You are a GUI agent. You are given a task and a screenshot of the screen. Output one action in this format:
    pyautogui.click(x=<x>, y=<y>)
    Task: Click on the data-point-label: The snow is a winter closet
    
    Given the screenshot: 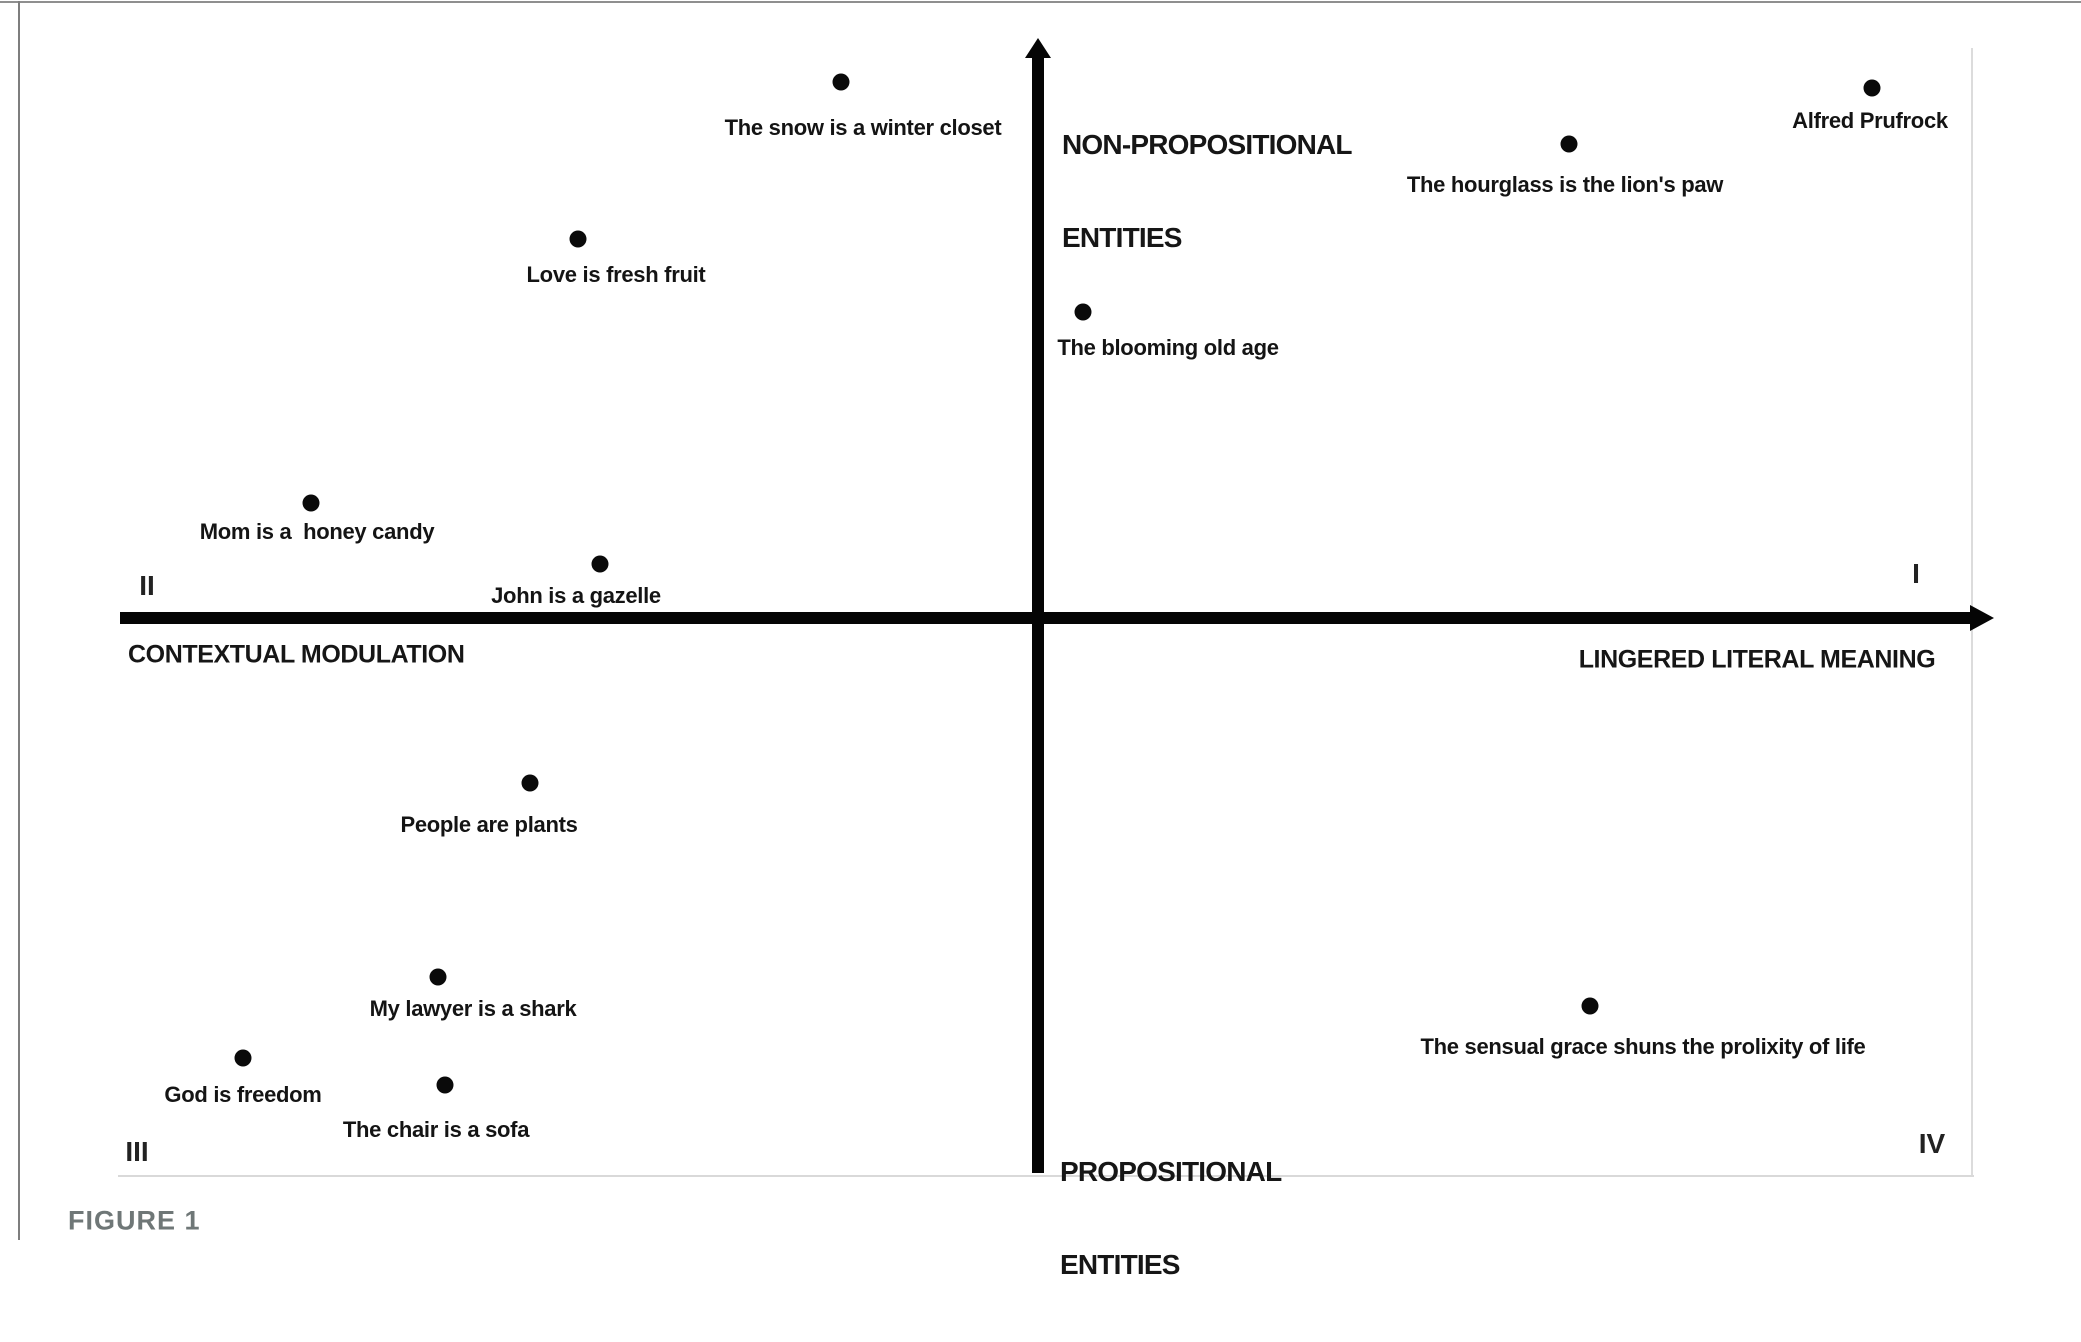 What is the action you would take?
    pyautogui.click(x=863, y=127)
    